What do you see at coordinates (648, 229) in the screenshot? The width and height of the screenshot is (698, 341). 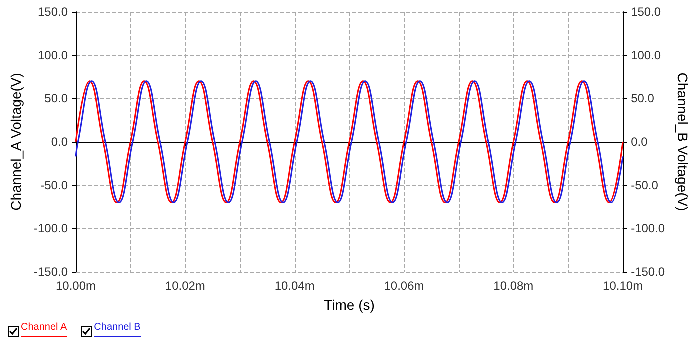 I see `y2-tick-label: -100.0` at bounding box center [648, 229].